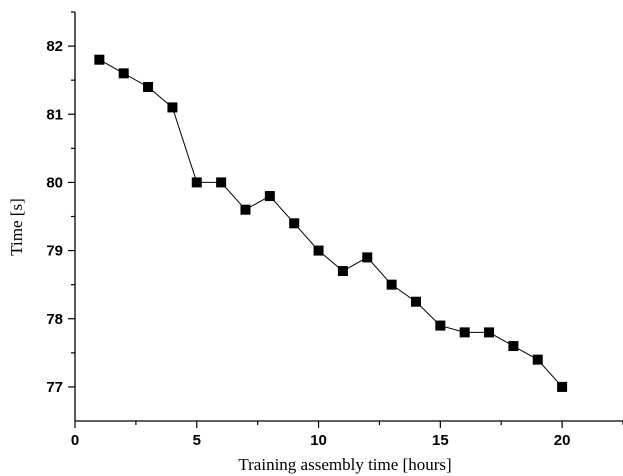 Image resolution: width=623 pixels, height=476 pixels. What do you see at coordinates (54, 46) in the screenshot?
I see `y-tick-label: 82` at bounding box center [54, 46].